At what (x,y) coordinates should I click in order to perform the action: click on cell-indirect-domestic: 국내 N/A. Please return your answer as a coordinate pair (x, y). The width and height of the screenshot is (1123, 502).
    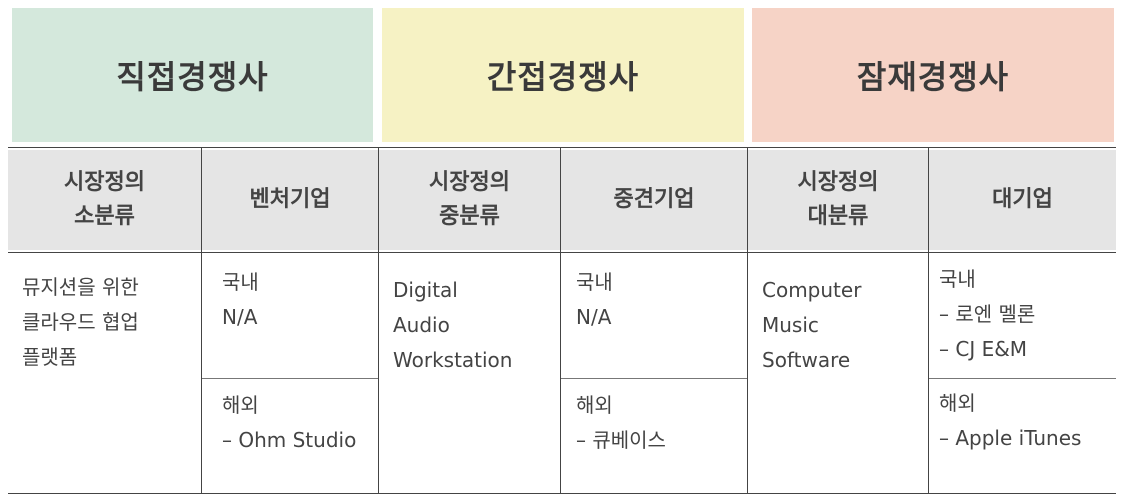
    Looking at the image, I should click on (660, 300).